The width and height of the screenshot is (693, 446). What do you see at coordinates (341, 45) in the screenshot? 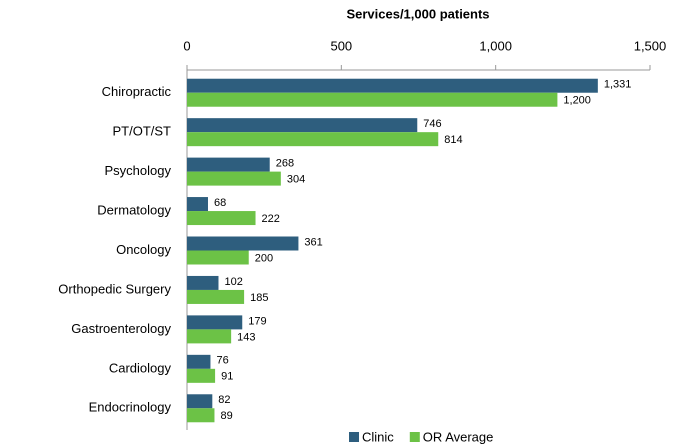
I see `x-tick-label: 500` at bounding box center [341, 45].